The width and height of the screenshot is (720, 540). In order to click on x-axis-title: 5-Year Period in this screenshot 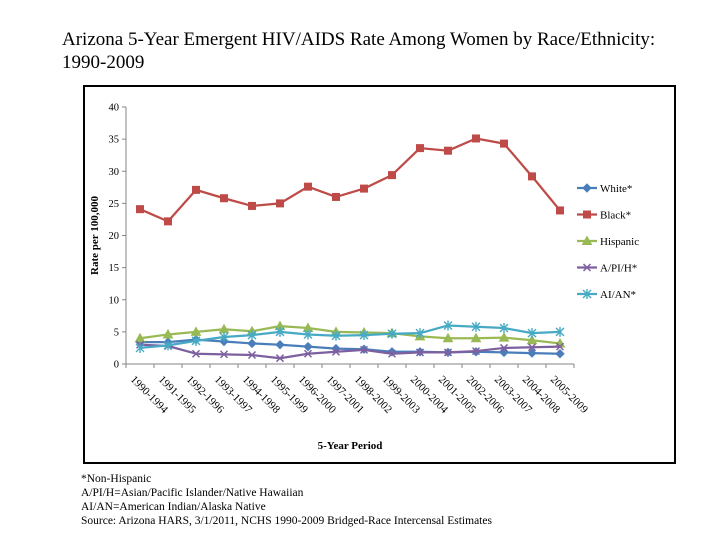, I will do `click(350, 446)`.